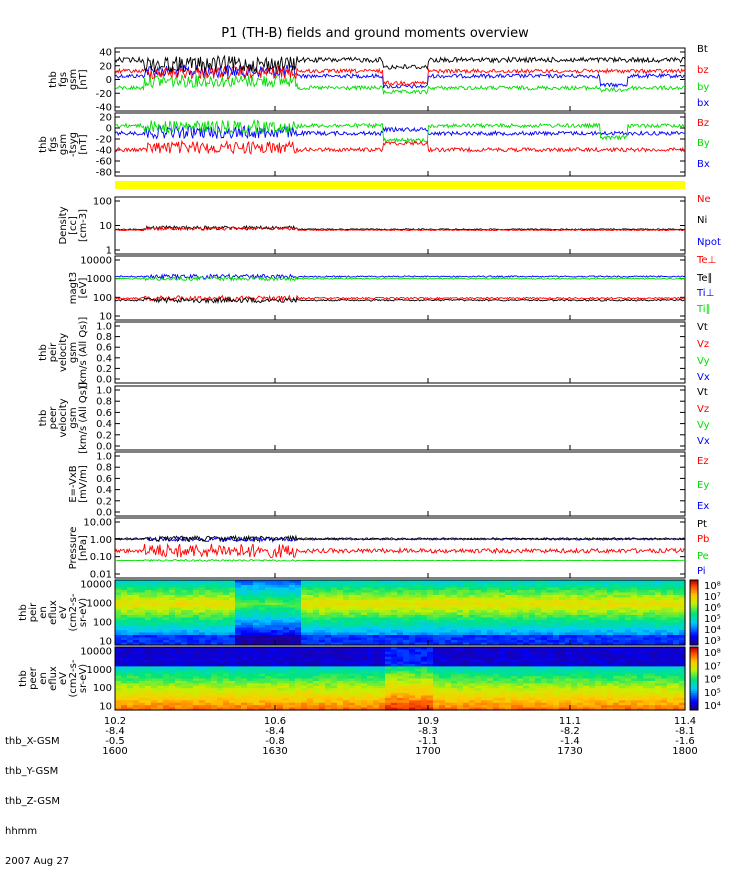  Describe the element at coordinates (83, 225) in the screenshot. I see `panel-3-ylabel: [cm-3]` at that location.